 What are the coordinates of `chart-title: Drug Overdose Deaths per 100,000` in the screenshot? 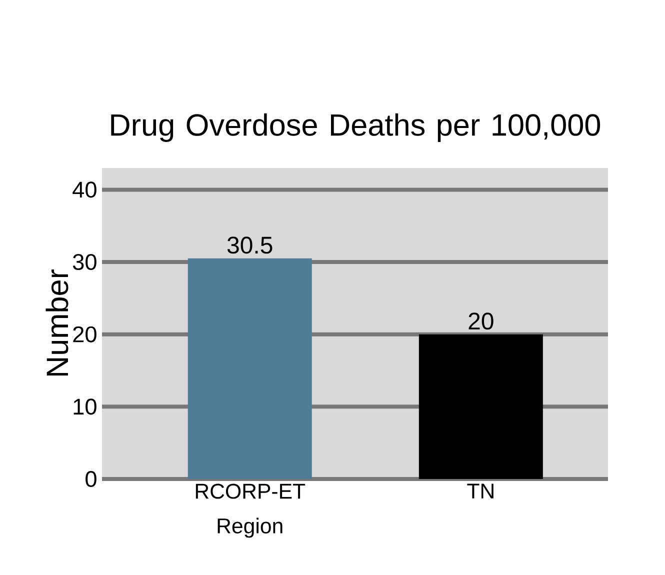 It's located at (355, 127).